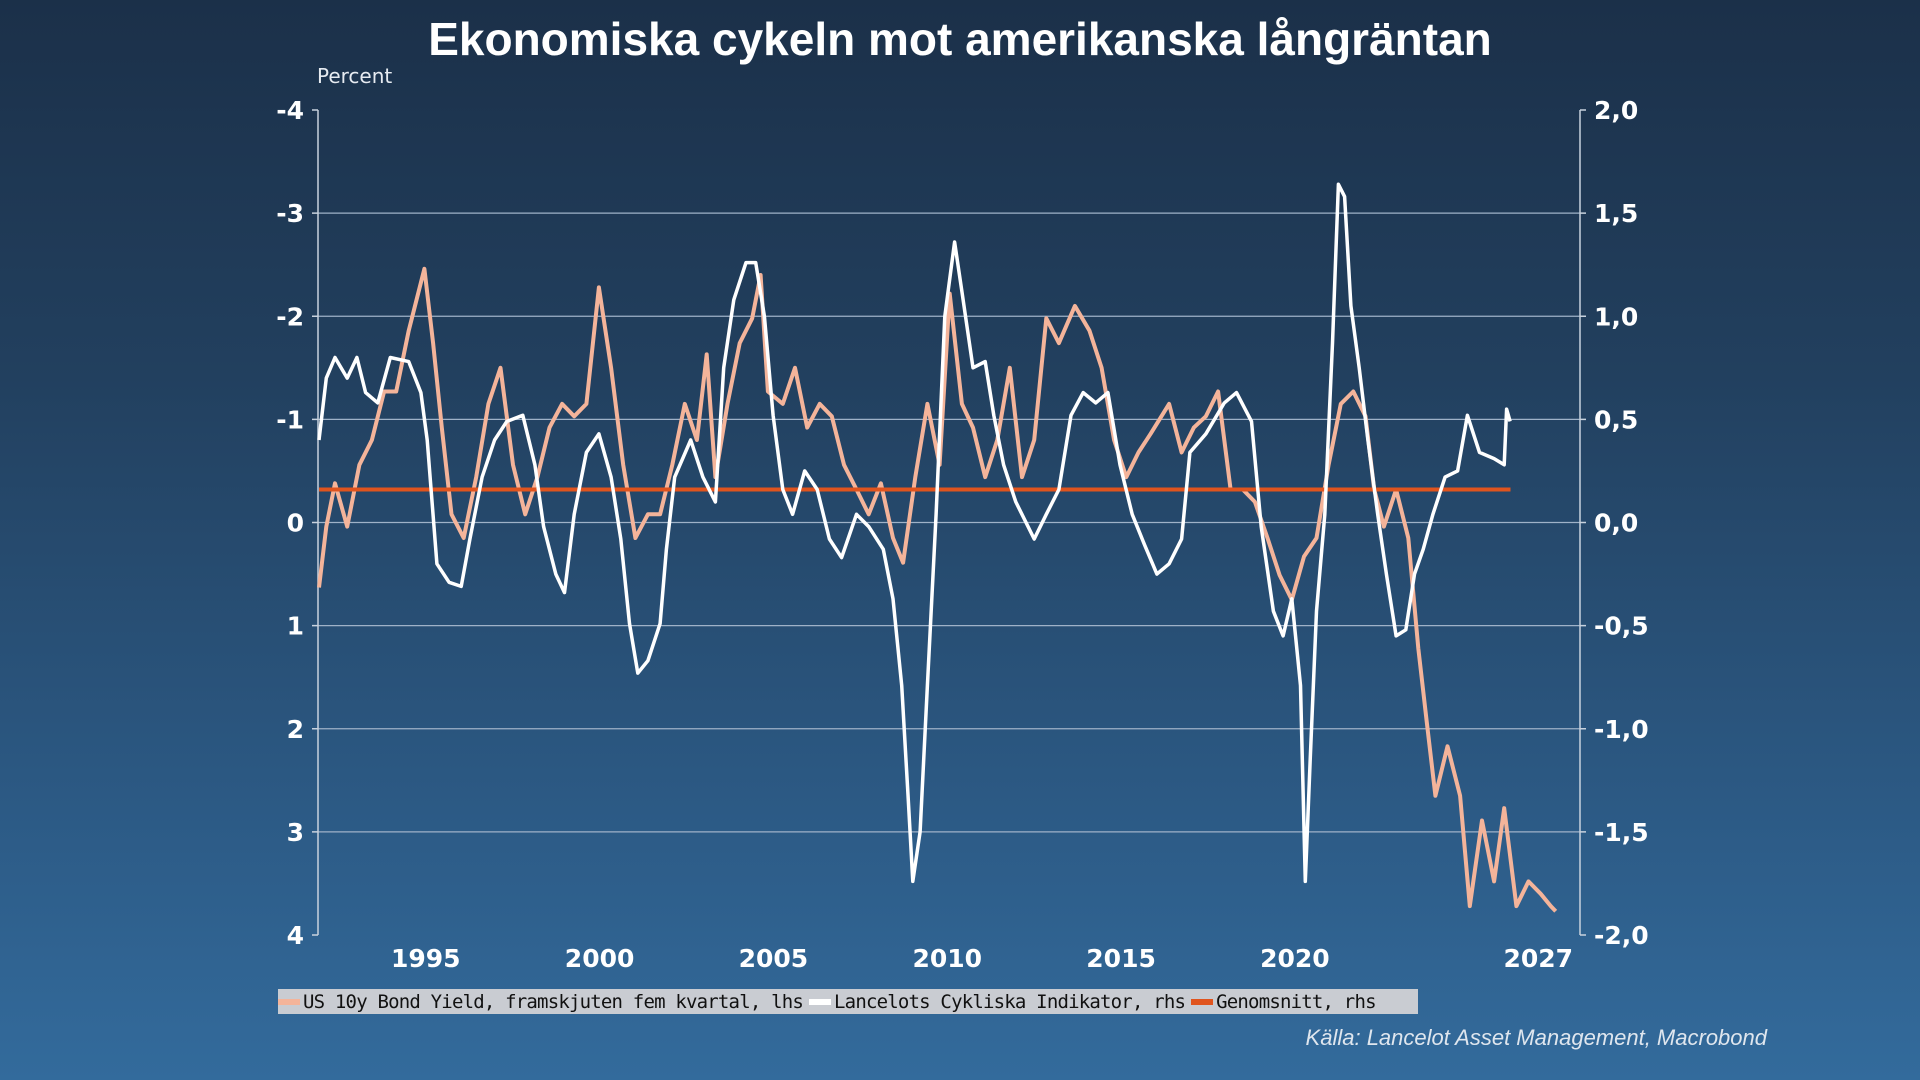 The image size is (1920, 1080). I want to click on right-tick-label: 2,0, so click(1616, 110).